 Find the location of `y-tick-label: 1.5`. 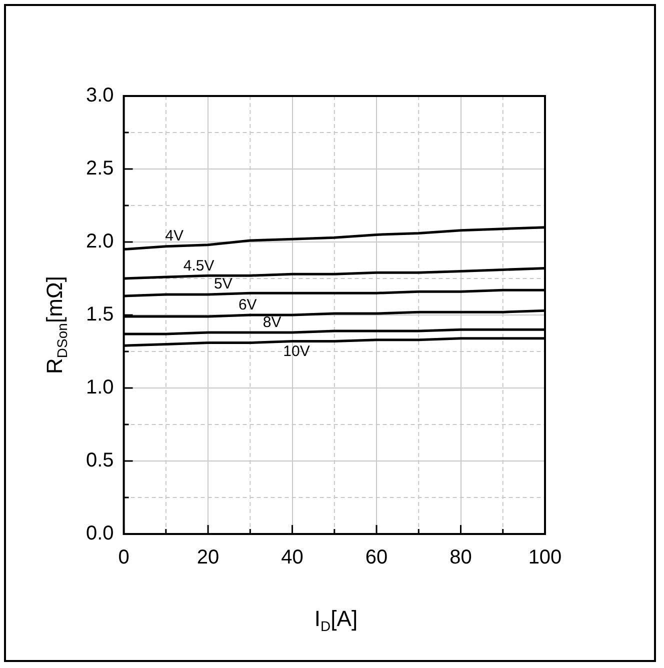

y-tick-label: 1.5 is located at coordinates (100, 315).